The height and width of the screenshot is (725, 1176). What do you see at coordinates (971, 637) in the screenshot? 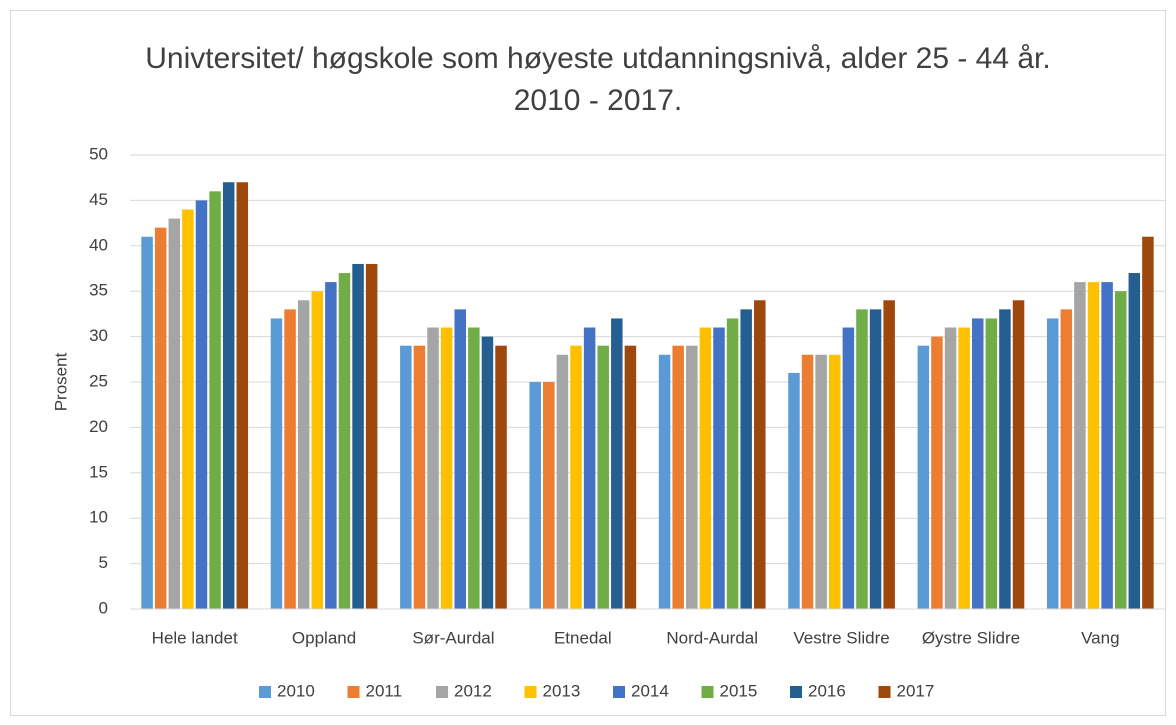
I see `x-tick-label: Øystre Slidre` at bounding box center [971, 637].